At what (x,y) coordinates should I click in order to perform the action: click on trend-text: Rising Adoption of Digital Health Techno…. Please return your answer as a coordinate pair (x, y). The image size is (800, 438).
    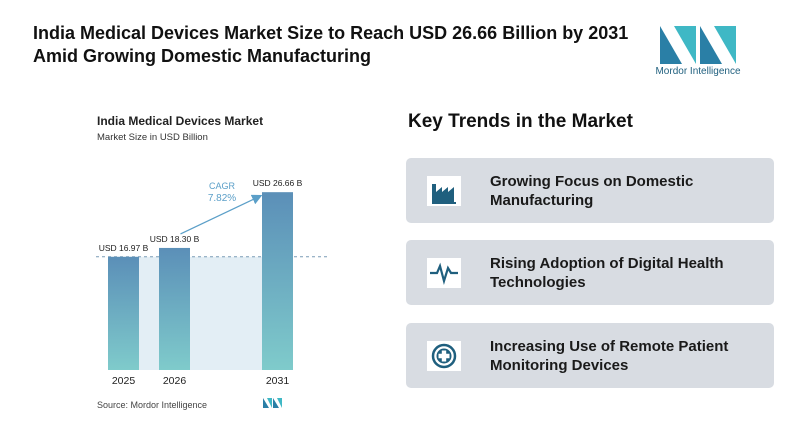
    Looking at the image, I should click on (607, 273).